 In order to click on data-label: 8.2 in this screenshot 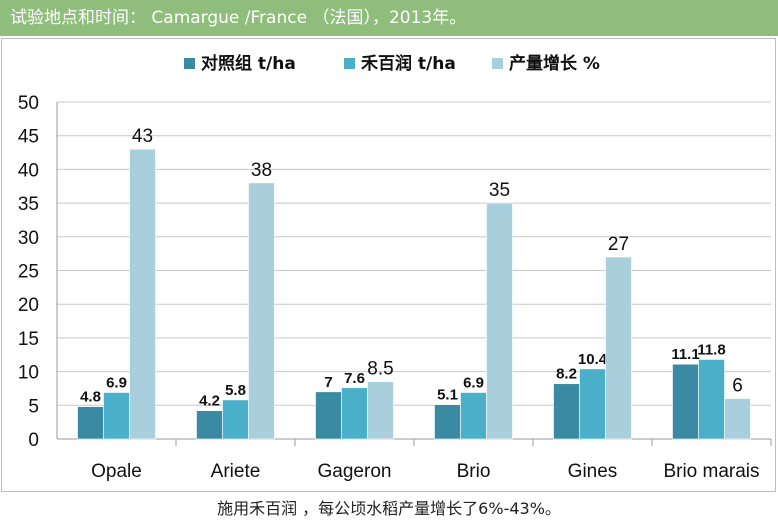, I will do `click(566, 374)`.